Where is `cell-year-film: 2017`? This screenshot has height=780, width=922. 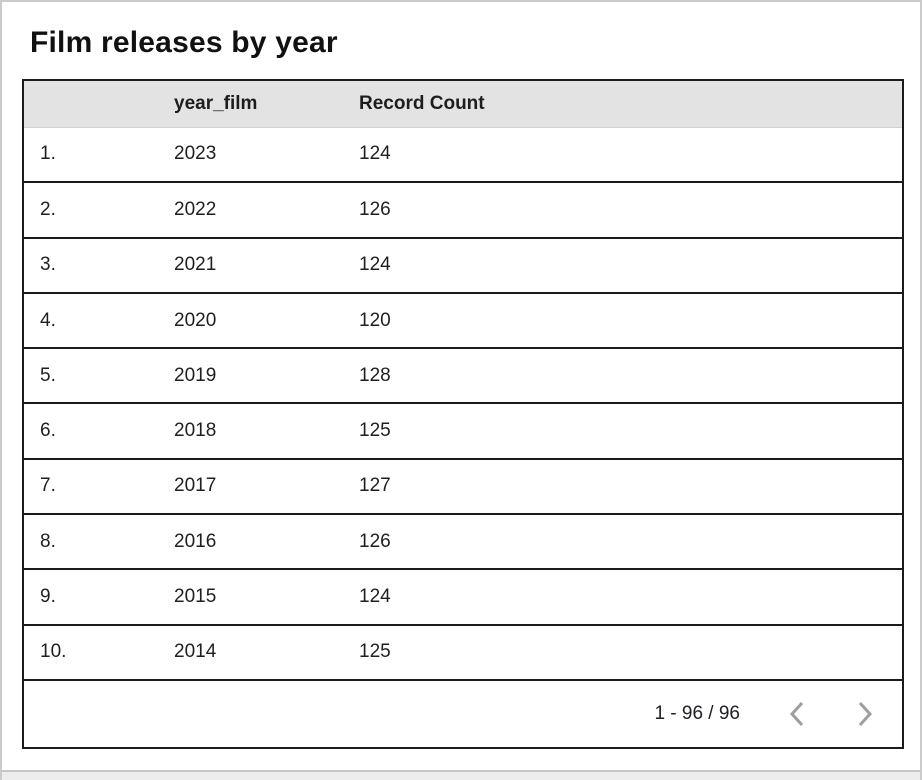
cell-year-film: 2017 is located at coordinates (250, 487).